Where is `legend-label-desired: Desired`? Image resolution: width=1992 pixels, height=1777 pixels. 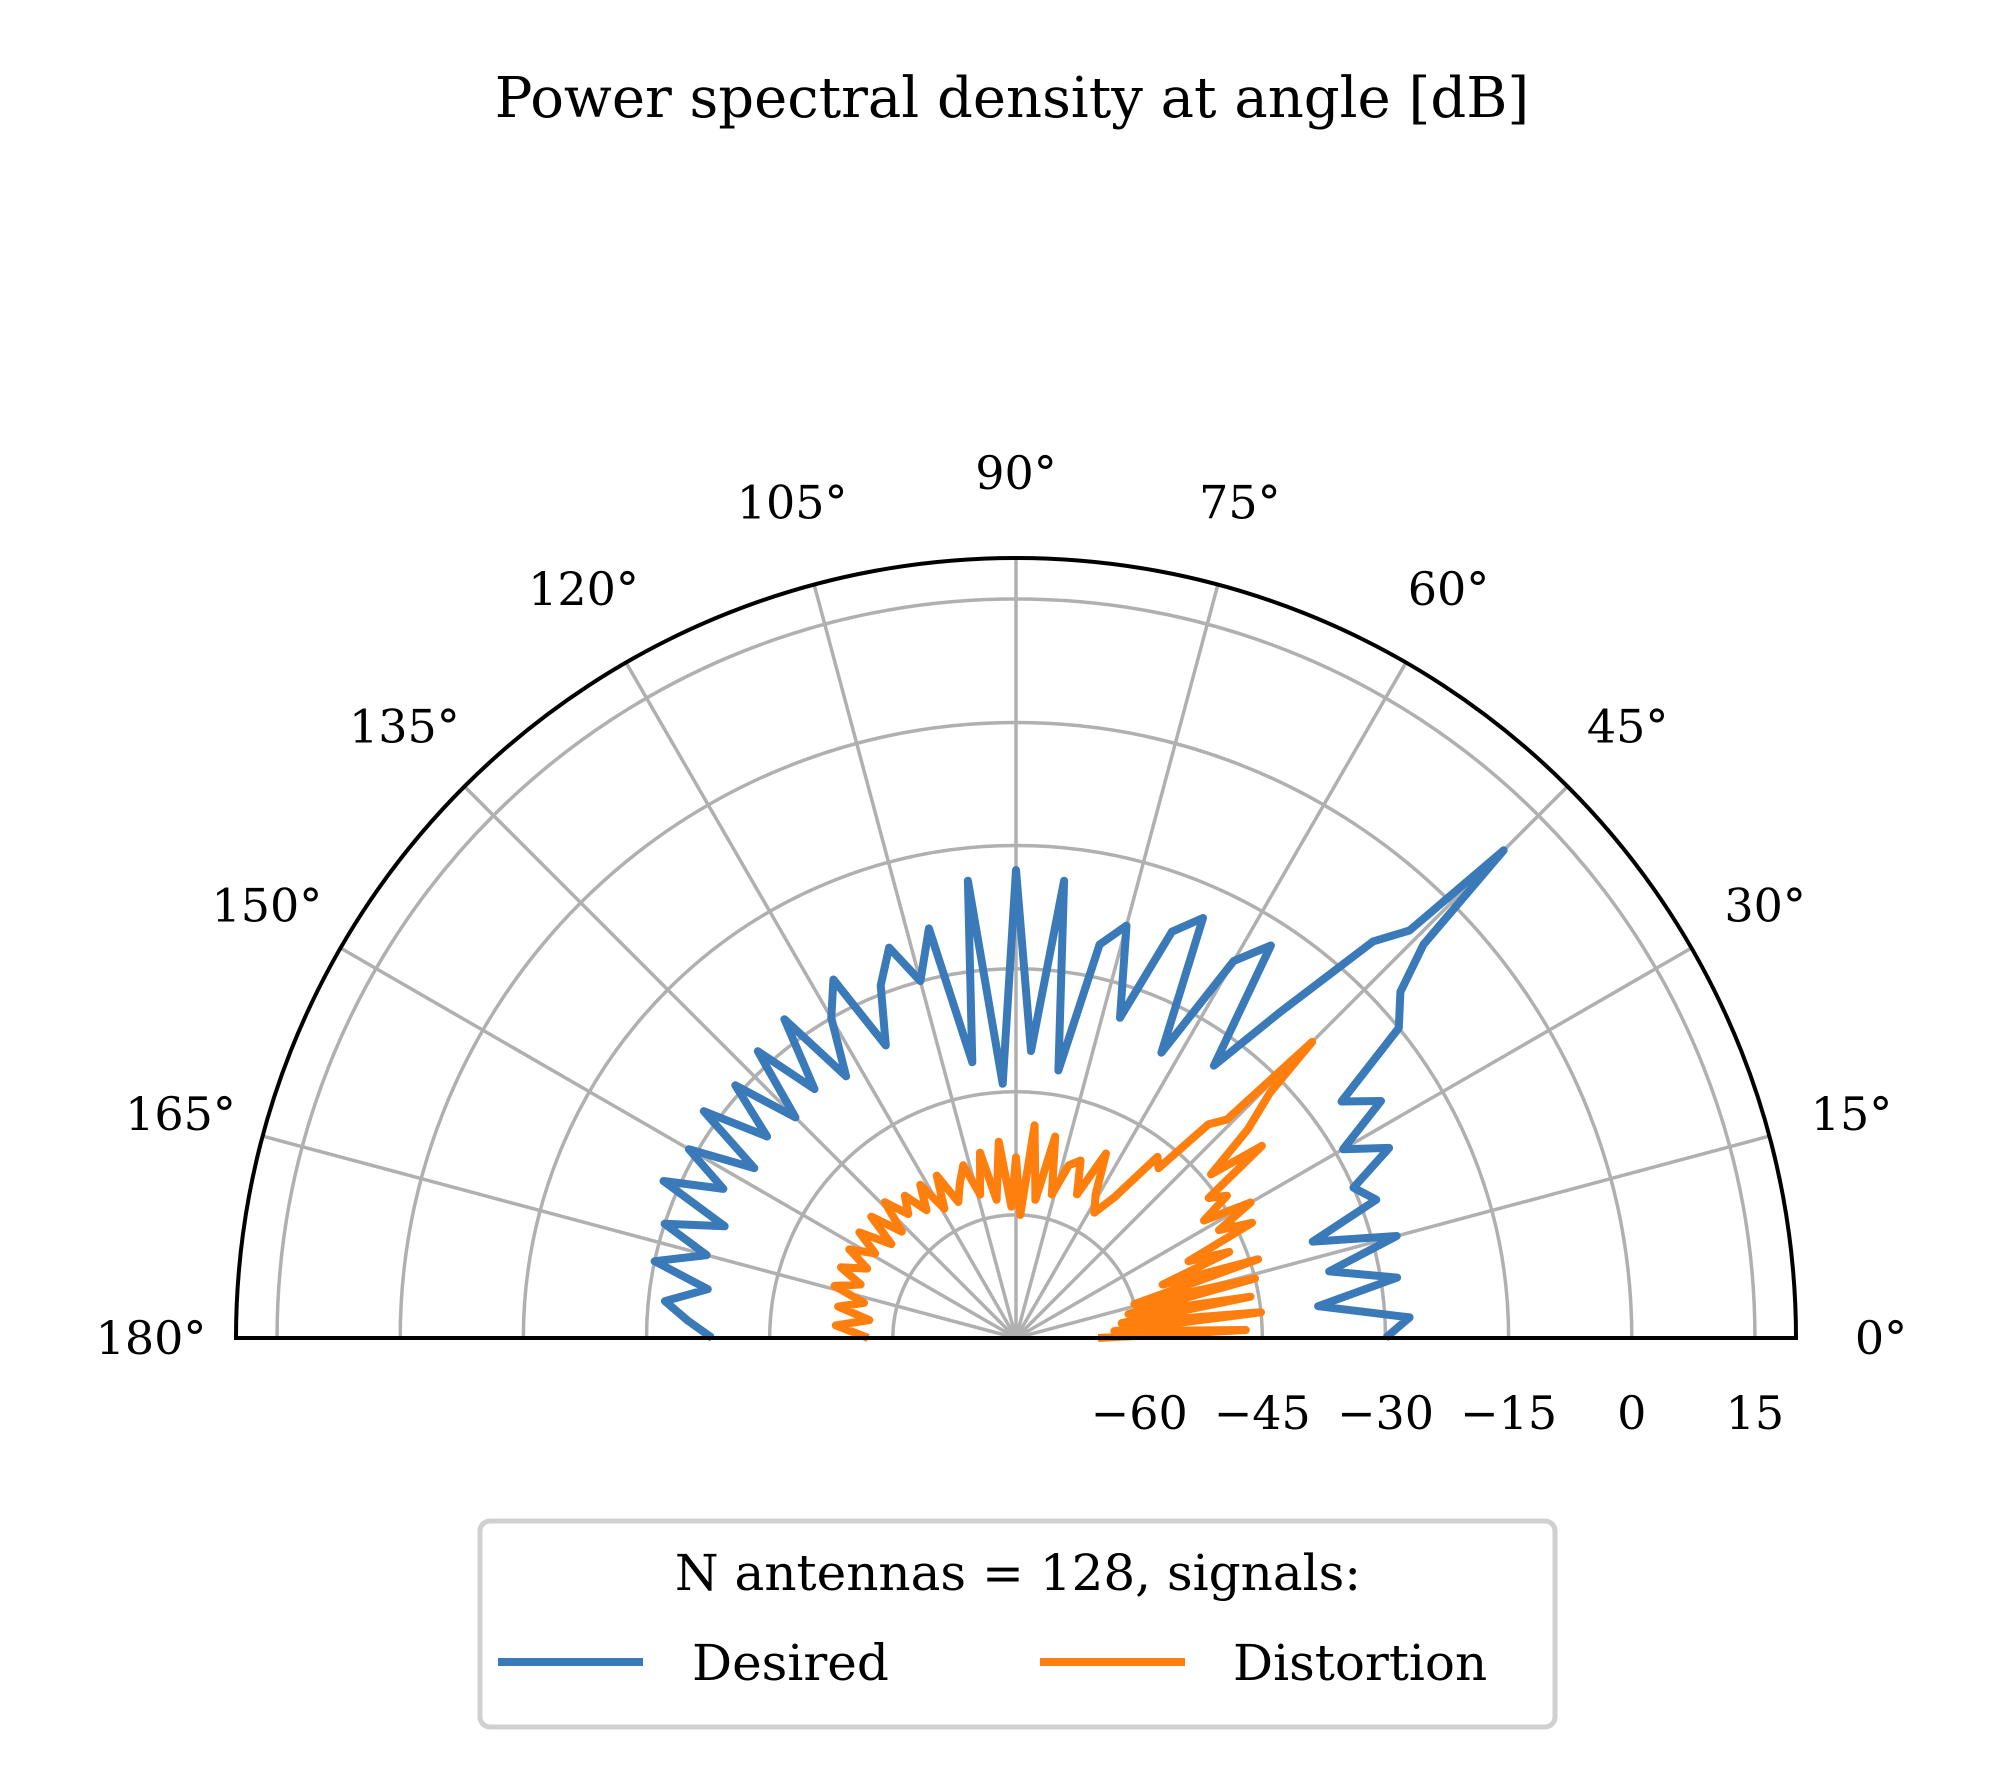
legend-label-desired: Desired is located at coordinates (790, 1663).